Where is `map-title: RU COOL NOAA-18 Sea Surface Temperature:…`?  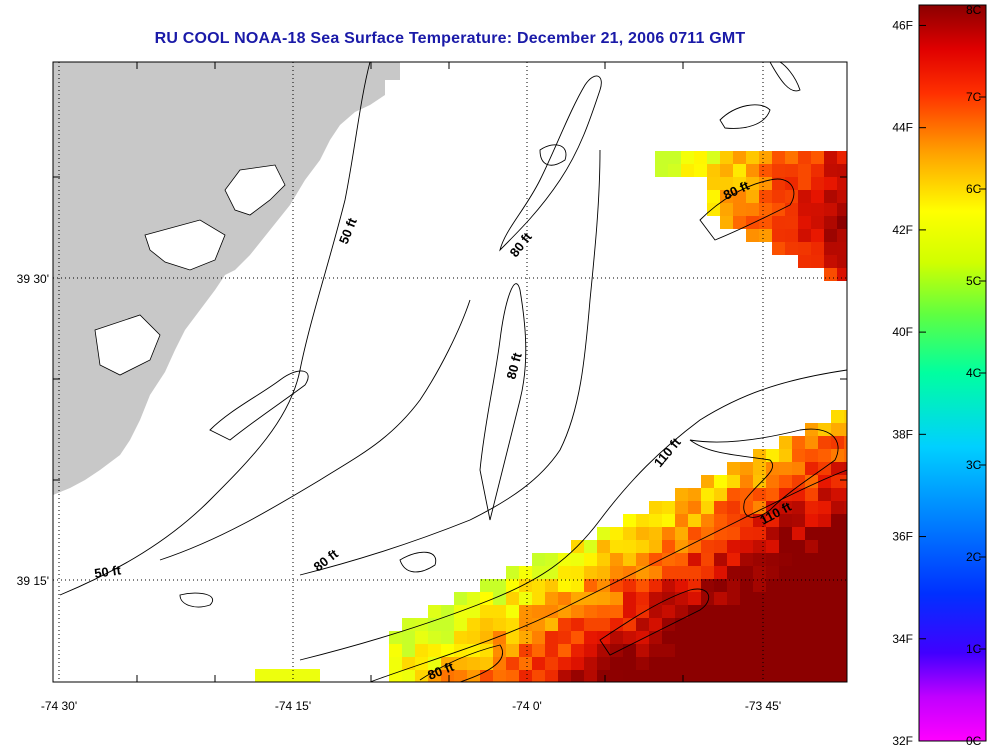
map-title: RU COOL NOAA-18 Sea Surface Temperature:… is located at coordinates (450, 38).